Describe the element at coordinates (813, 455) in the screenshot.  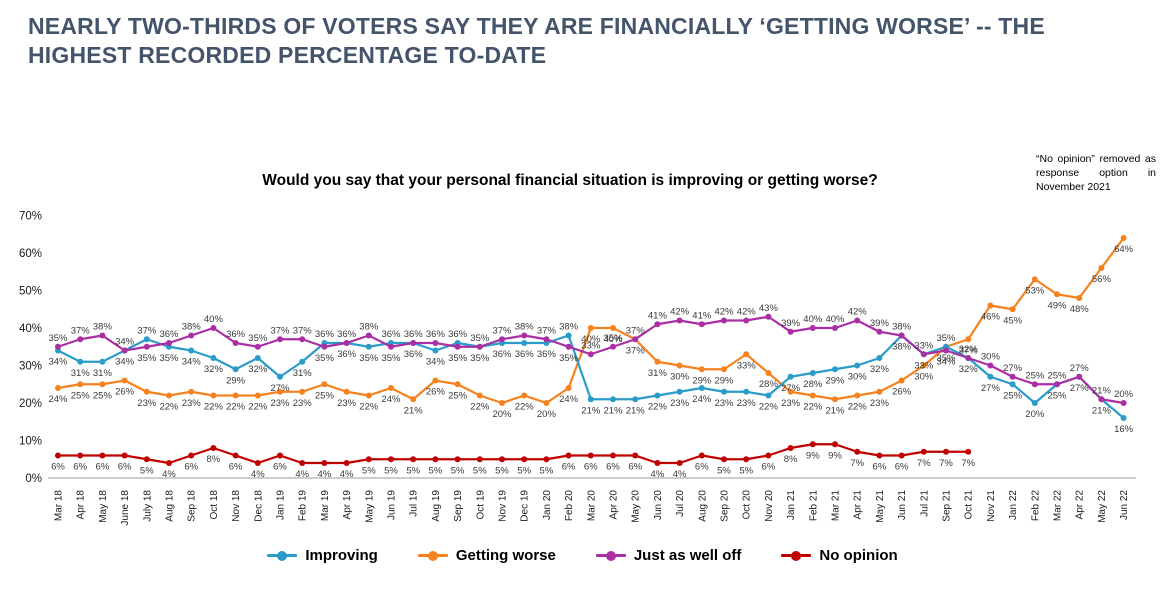
I see `data-label: 9%` at that location.